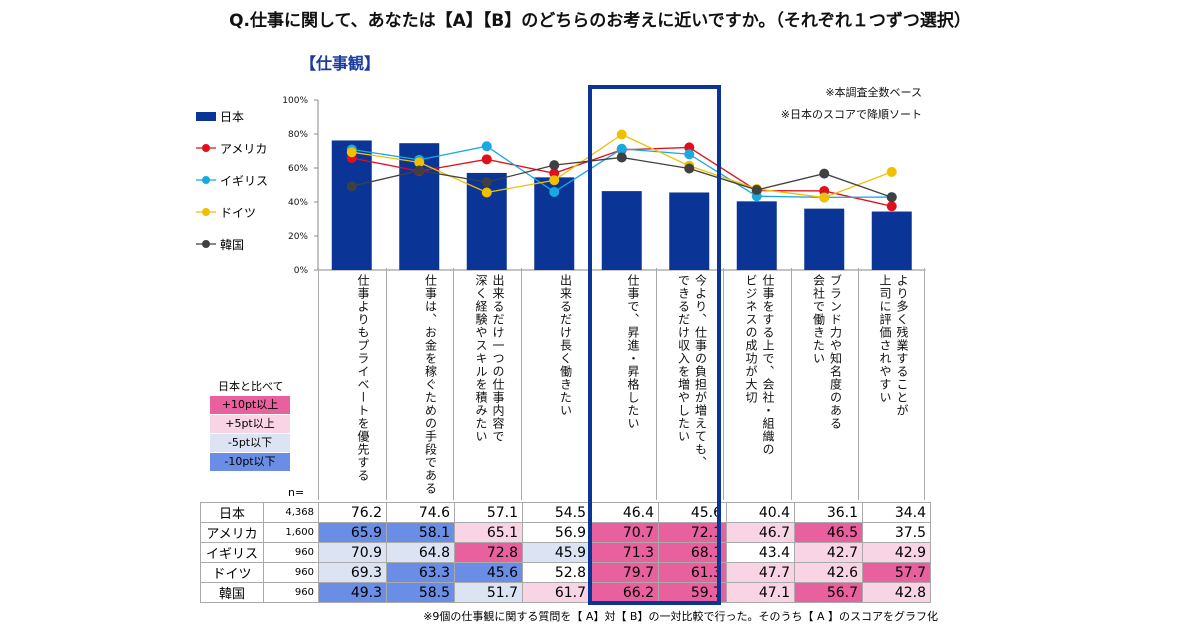 This screenshot has width=1200, height=630. Describe the element at coordinates (420, 532) in the screenshot. I see `table-cell-v: 58.1` at that location.